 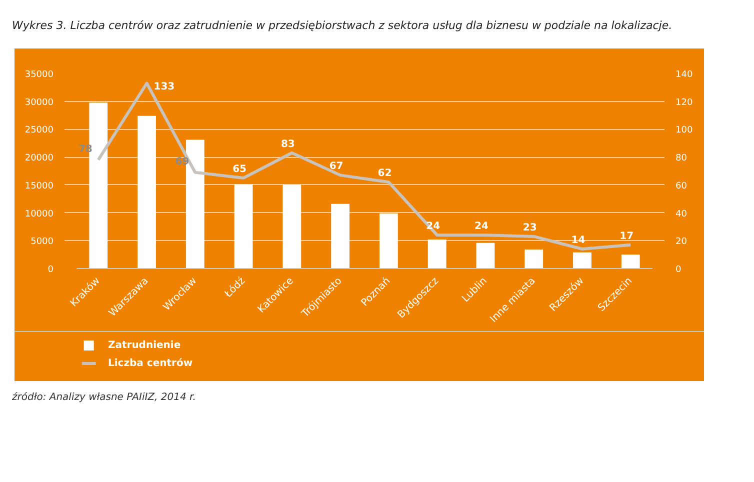 I want to click on data-label: 67, so click(x=336, y=166).